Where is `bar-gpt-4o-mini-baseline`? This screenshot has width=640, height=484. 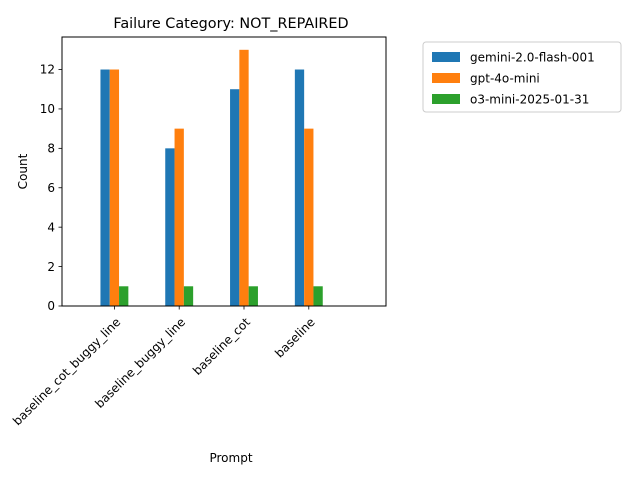 bar-gpt-4o-mini-baseline is located at coordinates (309, 217).